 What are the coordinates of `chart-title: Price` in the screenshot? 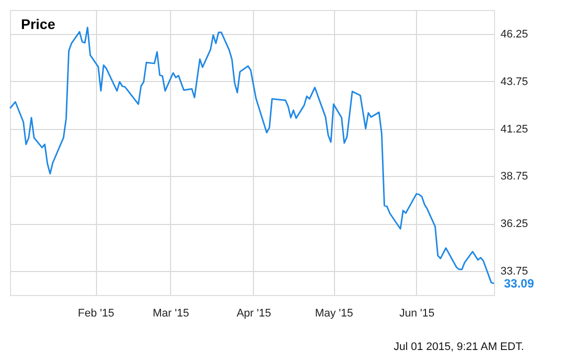 It's located at (38, 24).